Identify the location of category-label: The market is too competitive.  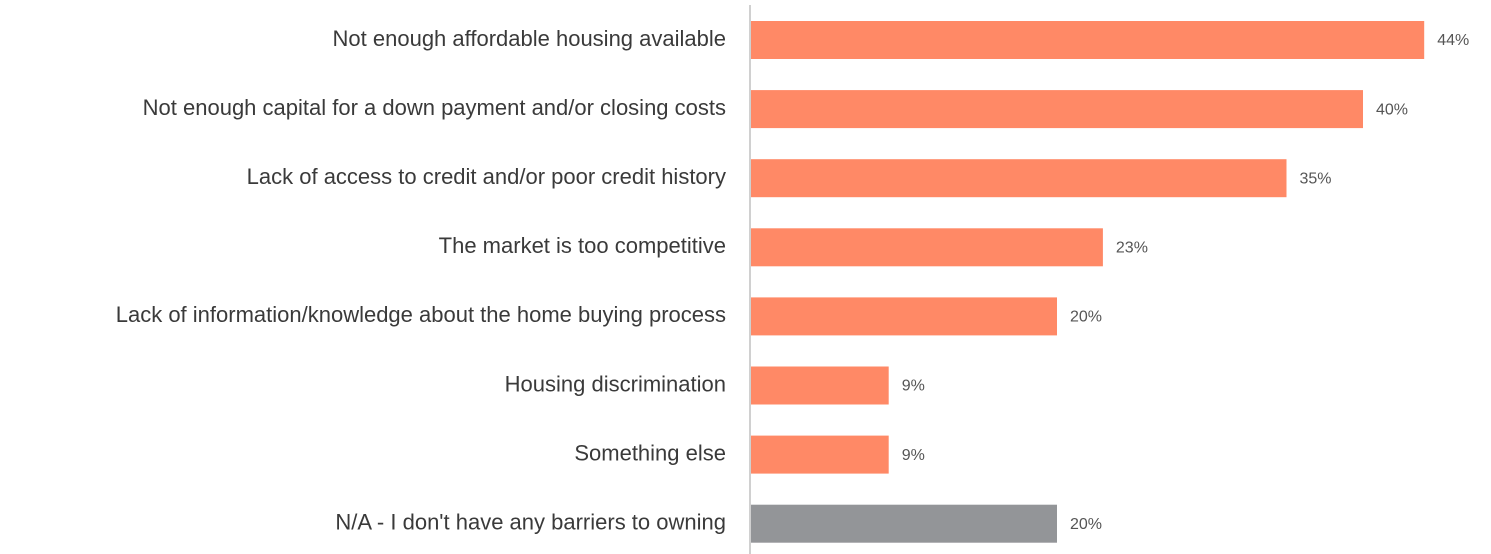
(582, 245).